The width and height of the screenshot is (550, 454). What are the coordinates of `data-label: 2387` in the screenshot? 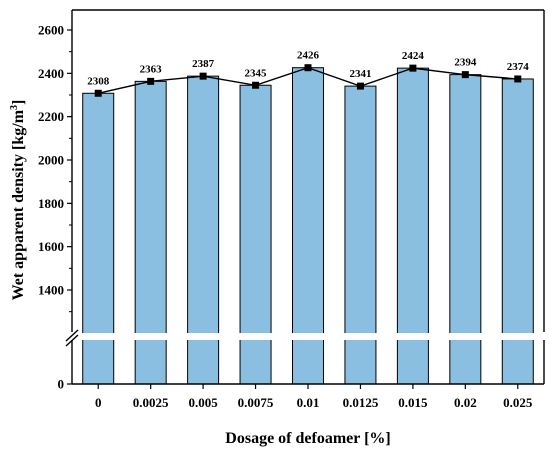 It's located at (203, 64).